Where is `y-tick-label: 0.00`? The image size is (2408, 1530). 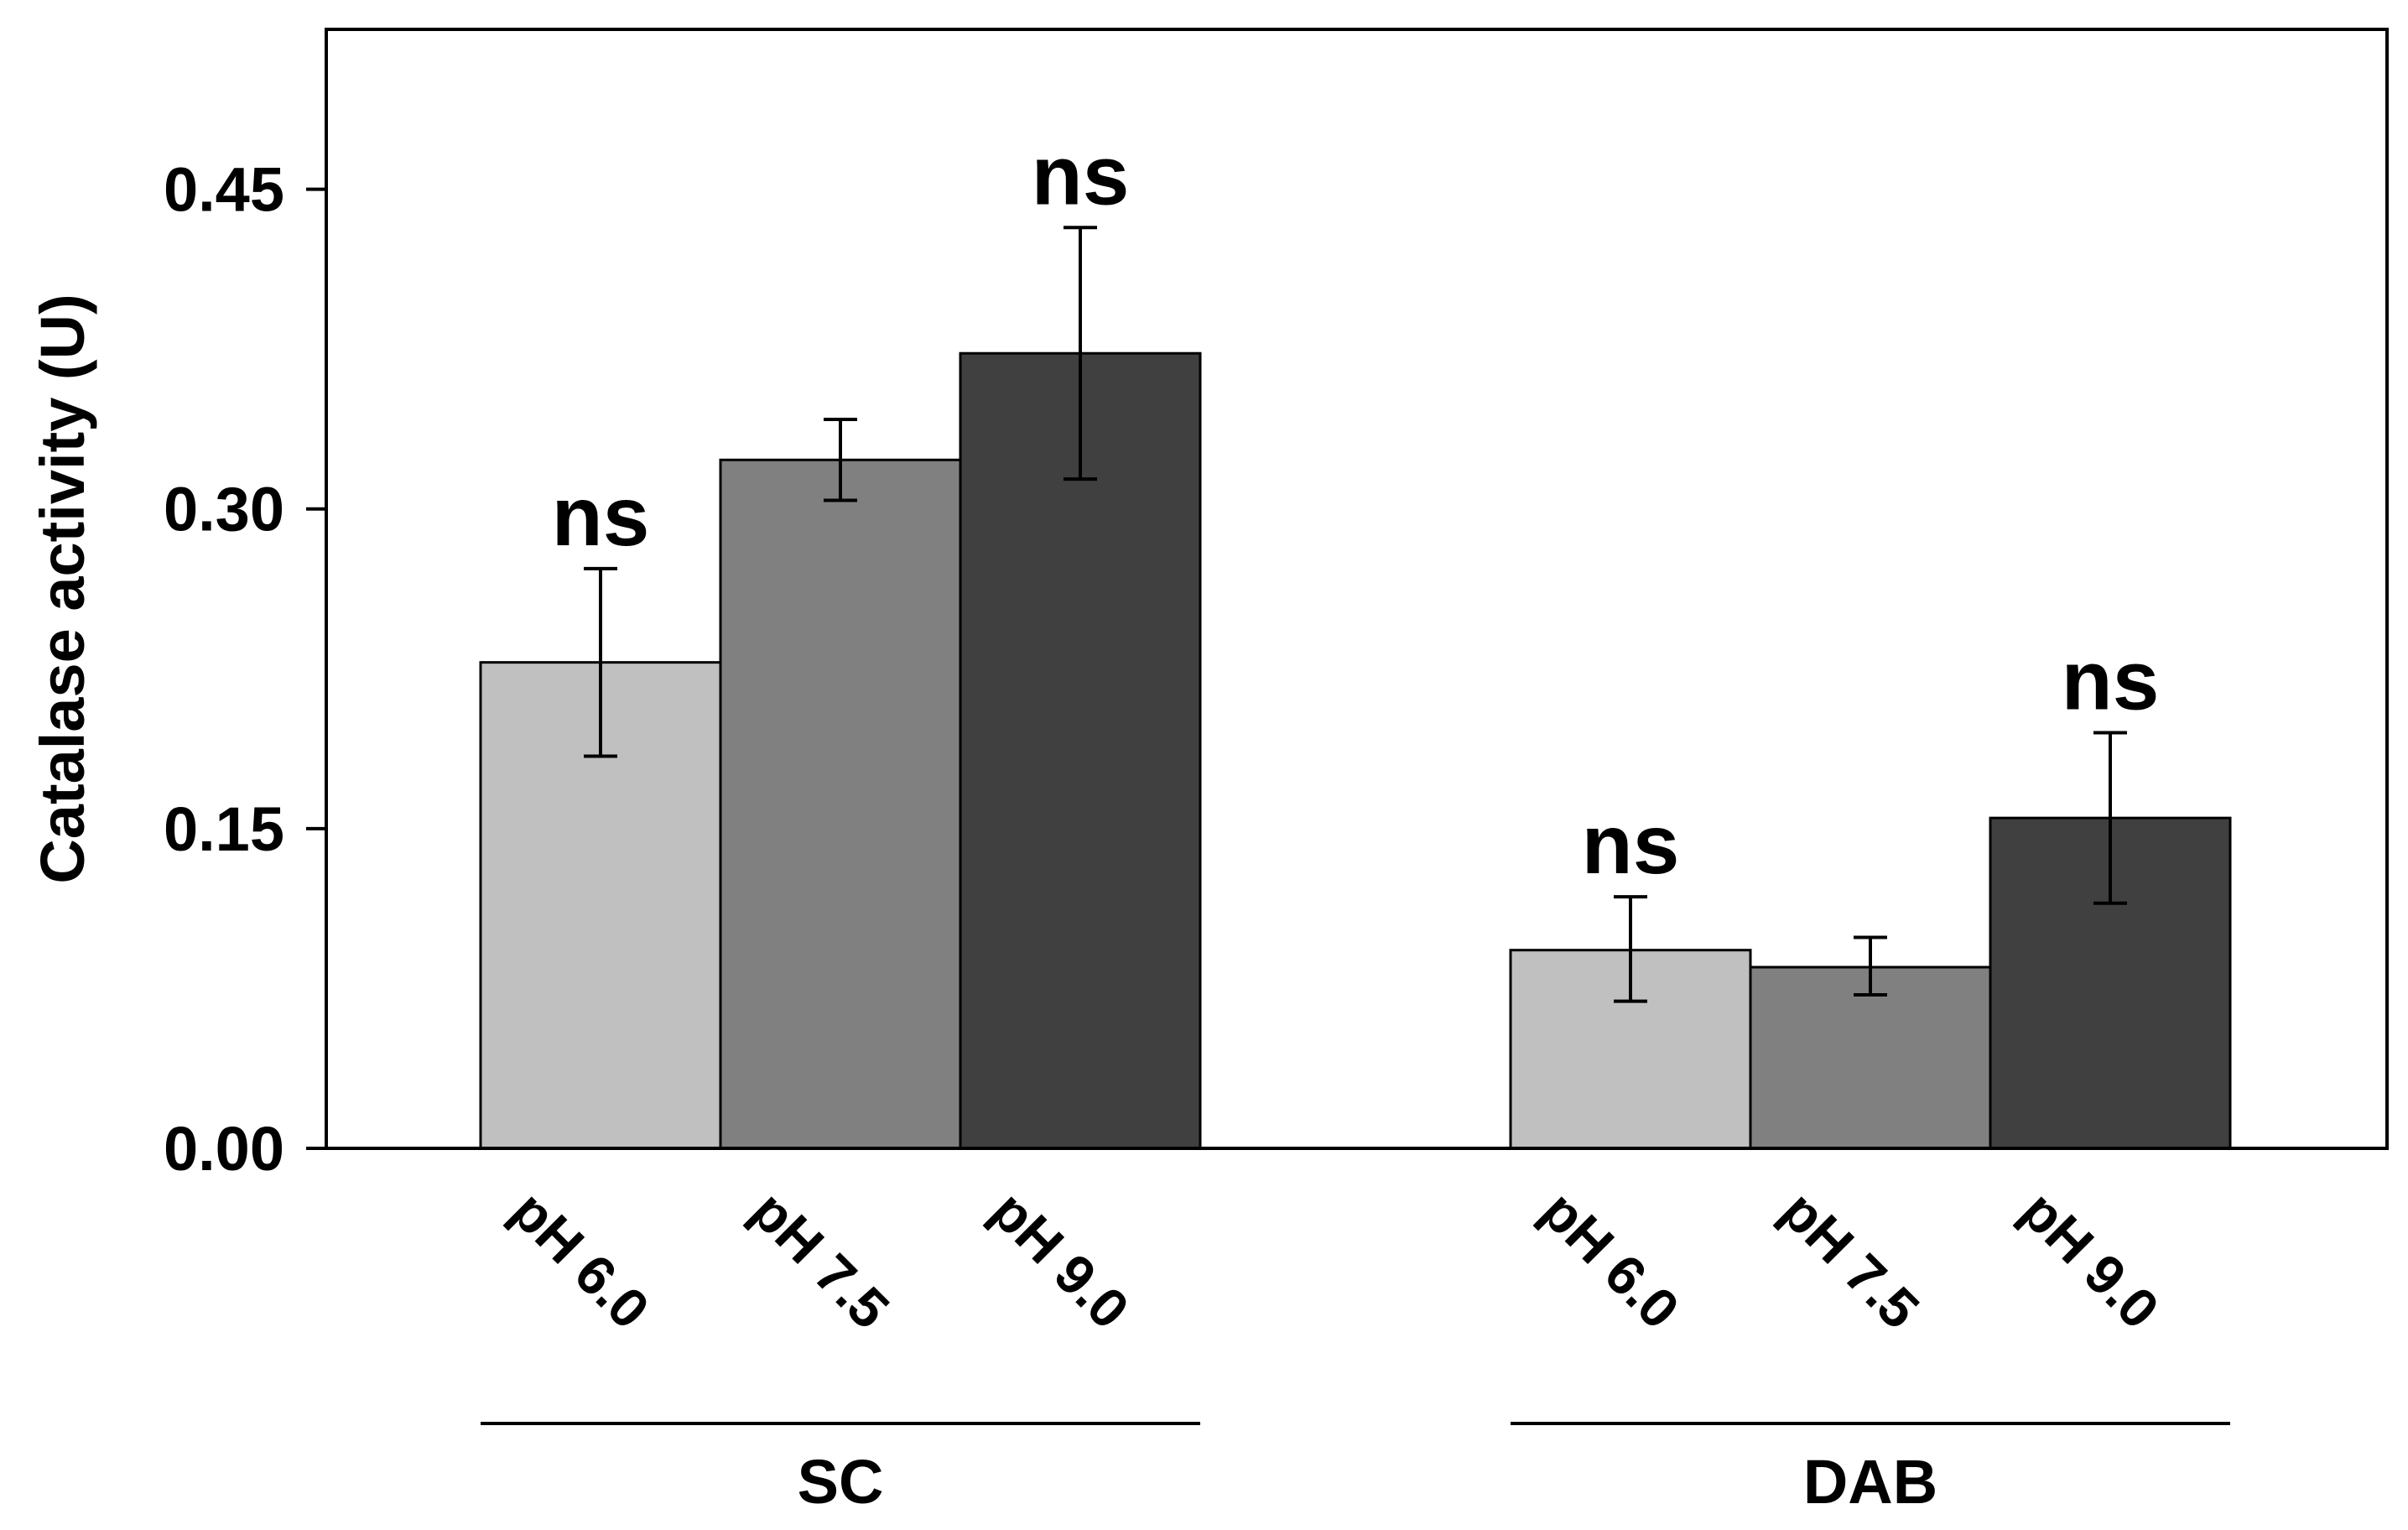 y-tick-label: 0.00 is located at coordinates (224, 1149).